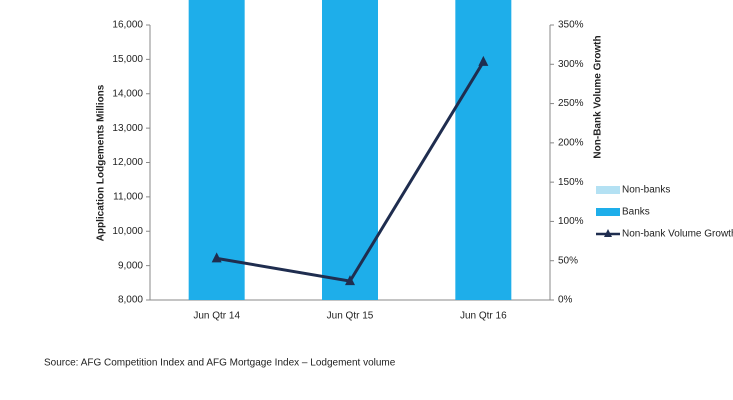 This screenshot has width=733, height=400. Describe the element at coordinates (571, 142) in the screenshot. I see `y2-tick-label: 200%` at that location.